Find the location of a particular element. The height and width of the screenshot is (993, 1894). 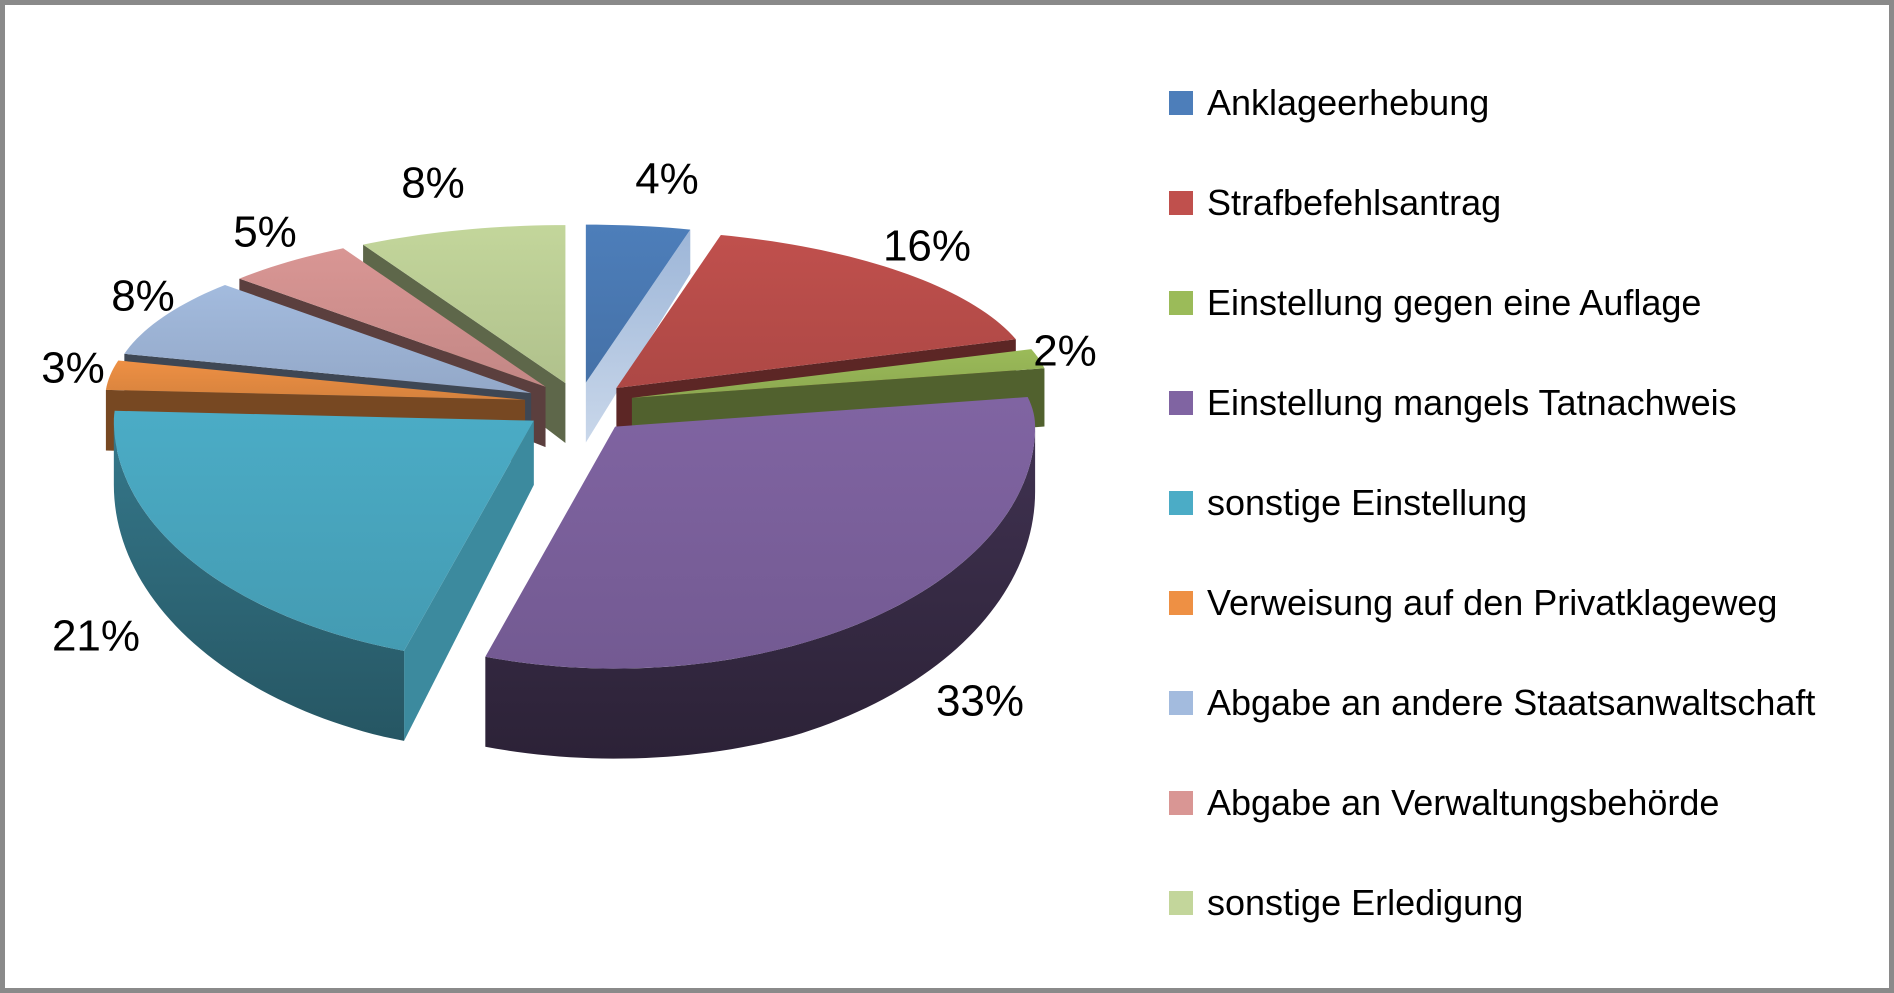

pie-slice-4-side is located at coordinates (469, 580).